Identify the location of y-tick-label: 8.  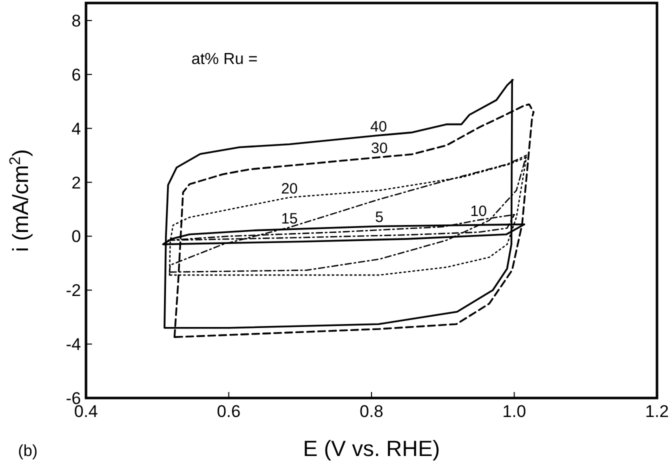
(76, 20).